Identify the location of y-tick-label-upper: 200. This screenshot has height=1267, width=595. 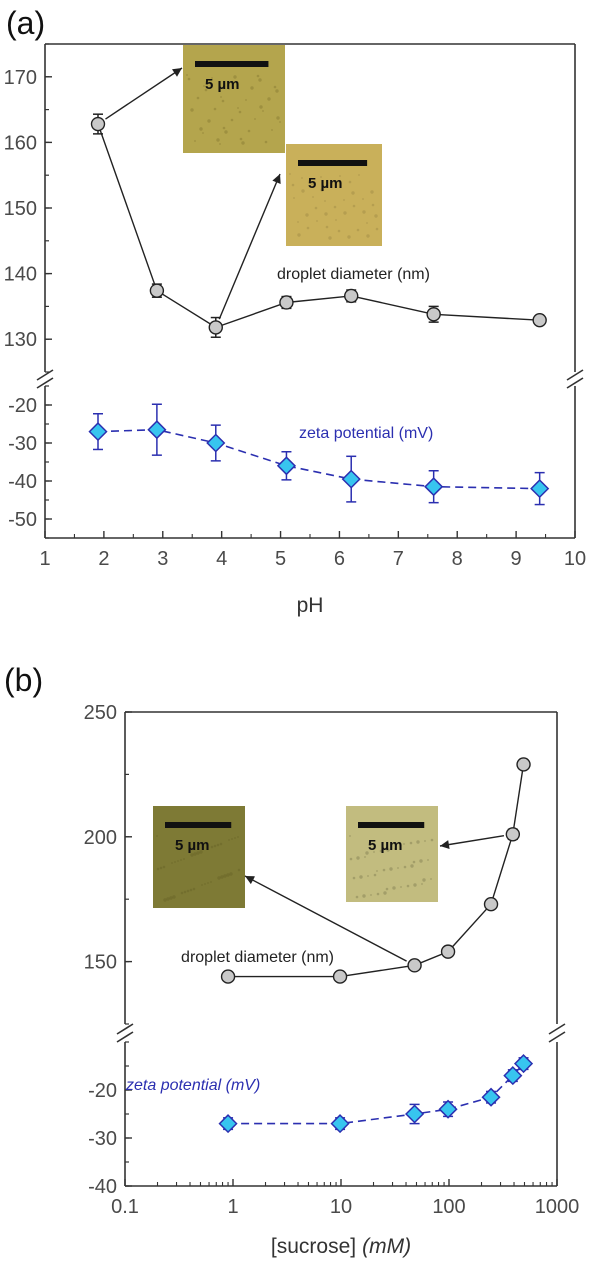
(100, 838).